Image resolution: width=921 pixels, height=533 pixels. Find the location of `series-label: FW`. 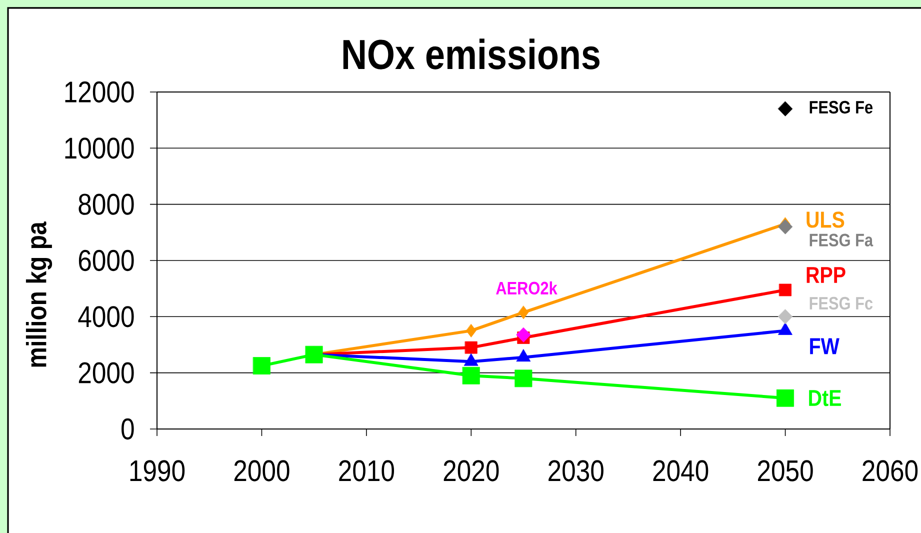

series-label: FW is located at coordinates (825, 346).